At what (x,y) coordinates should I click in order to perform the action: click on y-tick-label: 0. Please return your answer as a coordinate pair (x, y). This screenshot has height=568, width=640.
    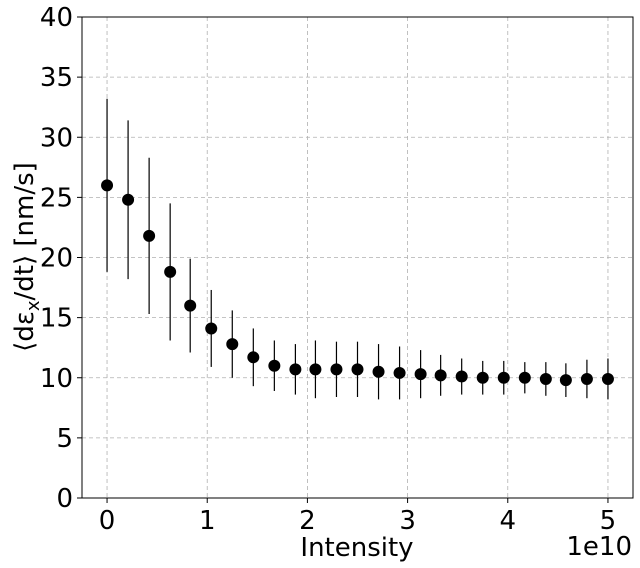
    Looking at the image, I should click on (64, 499).